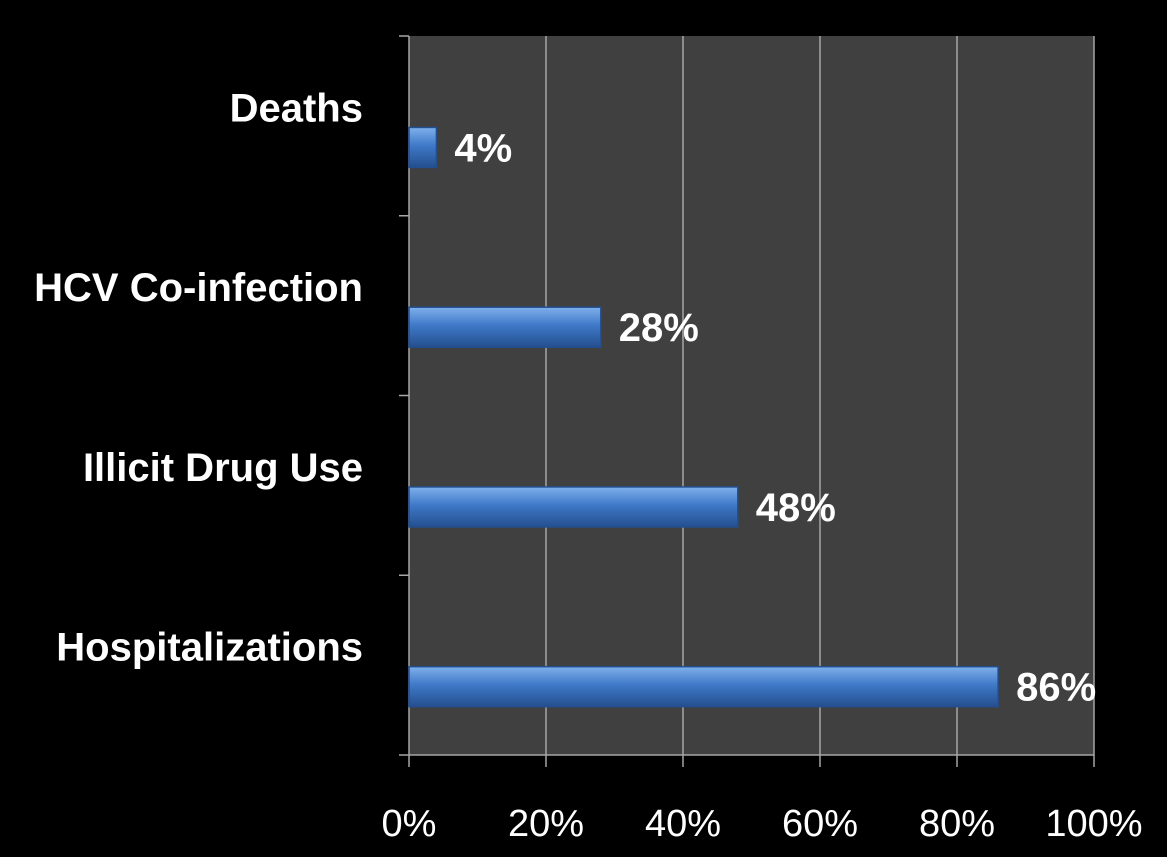 The image size is (1167, 857). What do you see at coordinates (546, 824) in the screenshot?
I see `x-tick-label: 20%` at bounding box center [546, 824].